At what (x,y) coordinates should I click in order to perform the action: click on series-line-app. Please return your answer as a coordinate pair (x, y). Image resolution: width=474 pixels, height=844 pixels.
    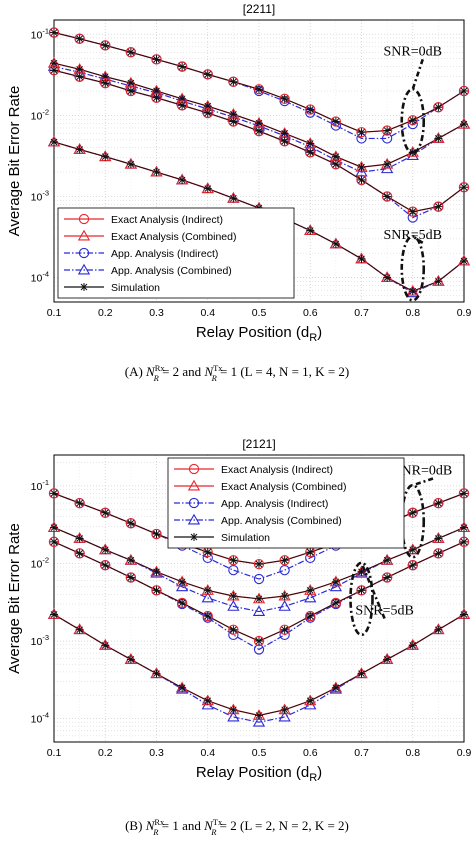
    Looking at the image, I should click on (259, 668).